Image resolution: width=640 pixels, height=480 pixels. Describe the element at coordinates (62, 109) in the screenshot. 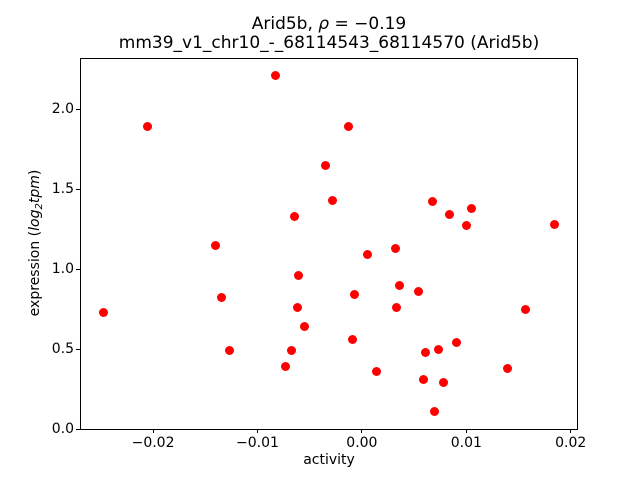

I see `y-tick-label: 2.0` at that location.